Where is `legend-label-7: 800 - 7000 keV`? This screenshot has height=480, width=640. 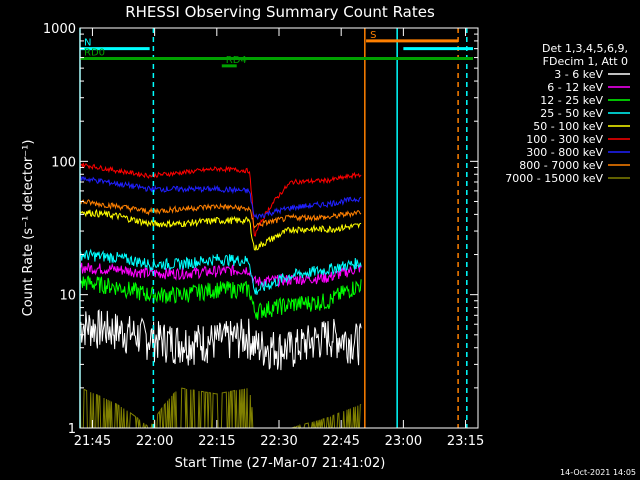
legend-label-7: 800 - 7000 keV is located at coordinates (561, 165).